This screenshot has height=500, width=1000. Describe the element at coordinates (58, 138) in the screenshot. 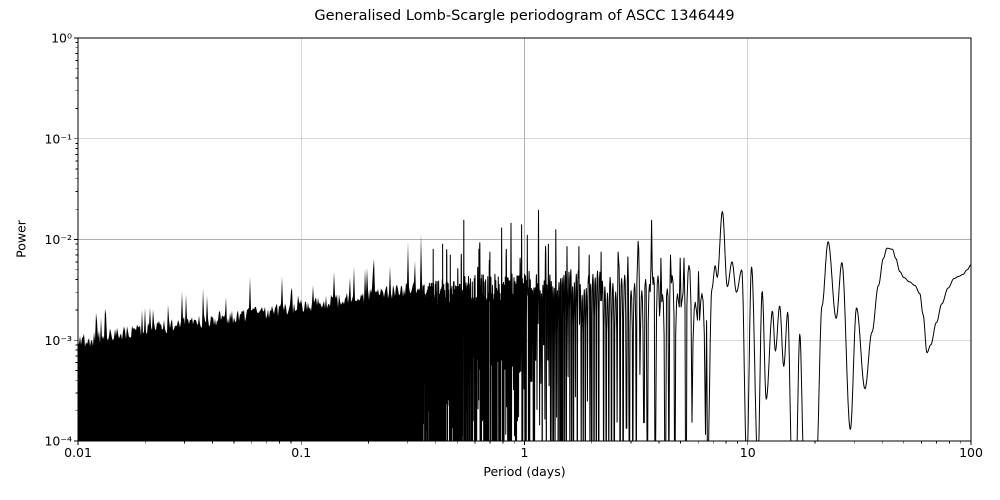

I see `y-tick-label: 10⁻¹` at that location.